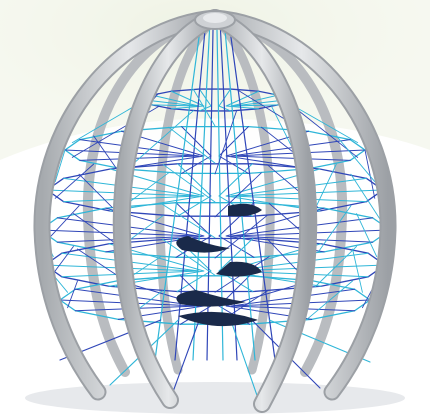 The height and width of the screenshot is (420, 430). What do you see at coordinates (215, 398) in the screenshot?
I see `ground-shadow` at bounding box center [215, 398].